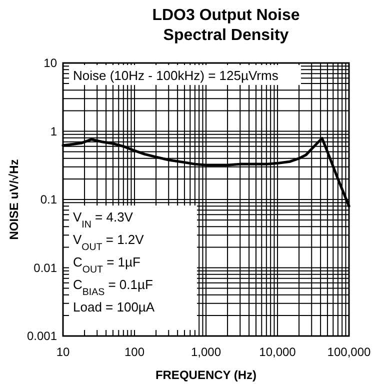  What do you see at coordinates (14, 199) in the screenshot?
I see `y-axis-title: NOISE uV/√Hz` at bounding box center [14, 199].